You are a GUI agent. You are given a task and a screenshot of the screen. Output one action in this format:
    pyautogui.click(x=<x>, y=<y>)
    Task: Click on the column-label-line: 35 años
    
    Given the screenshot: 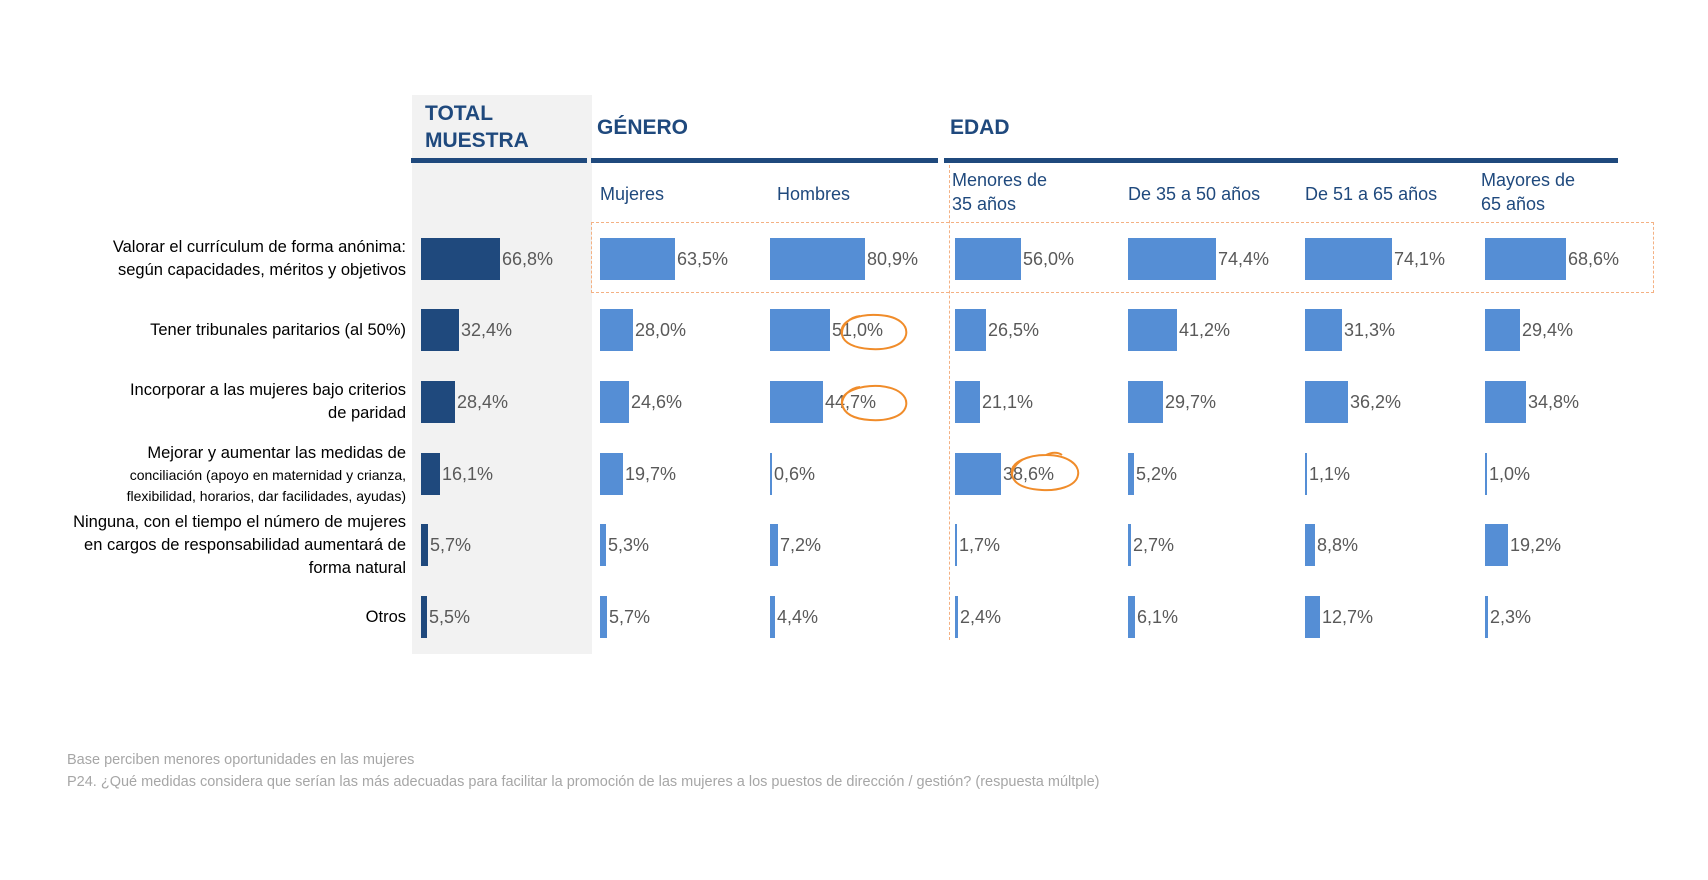 What is the action you would take?
    pyautogui.click(x=984, y=204)
    